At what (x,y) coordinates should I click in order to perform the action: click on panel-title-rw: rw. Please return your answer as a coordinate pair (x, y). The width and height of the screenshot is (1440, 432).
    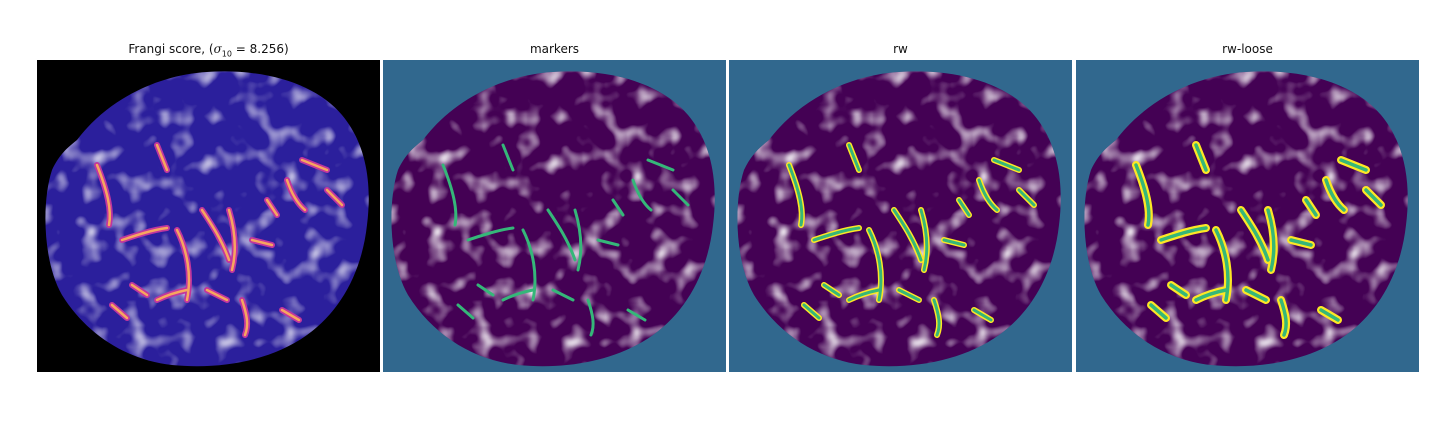
    Looking at the image, I should click on (900, 49).